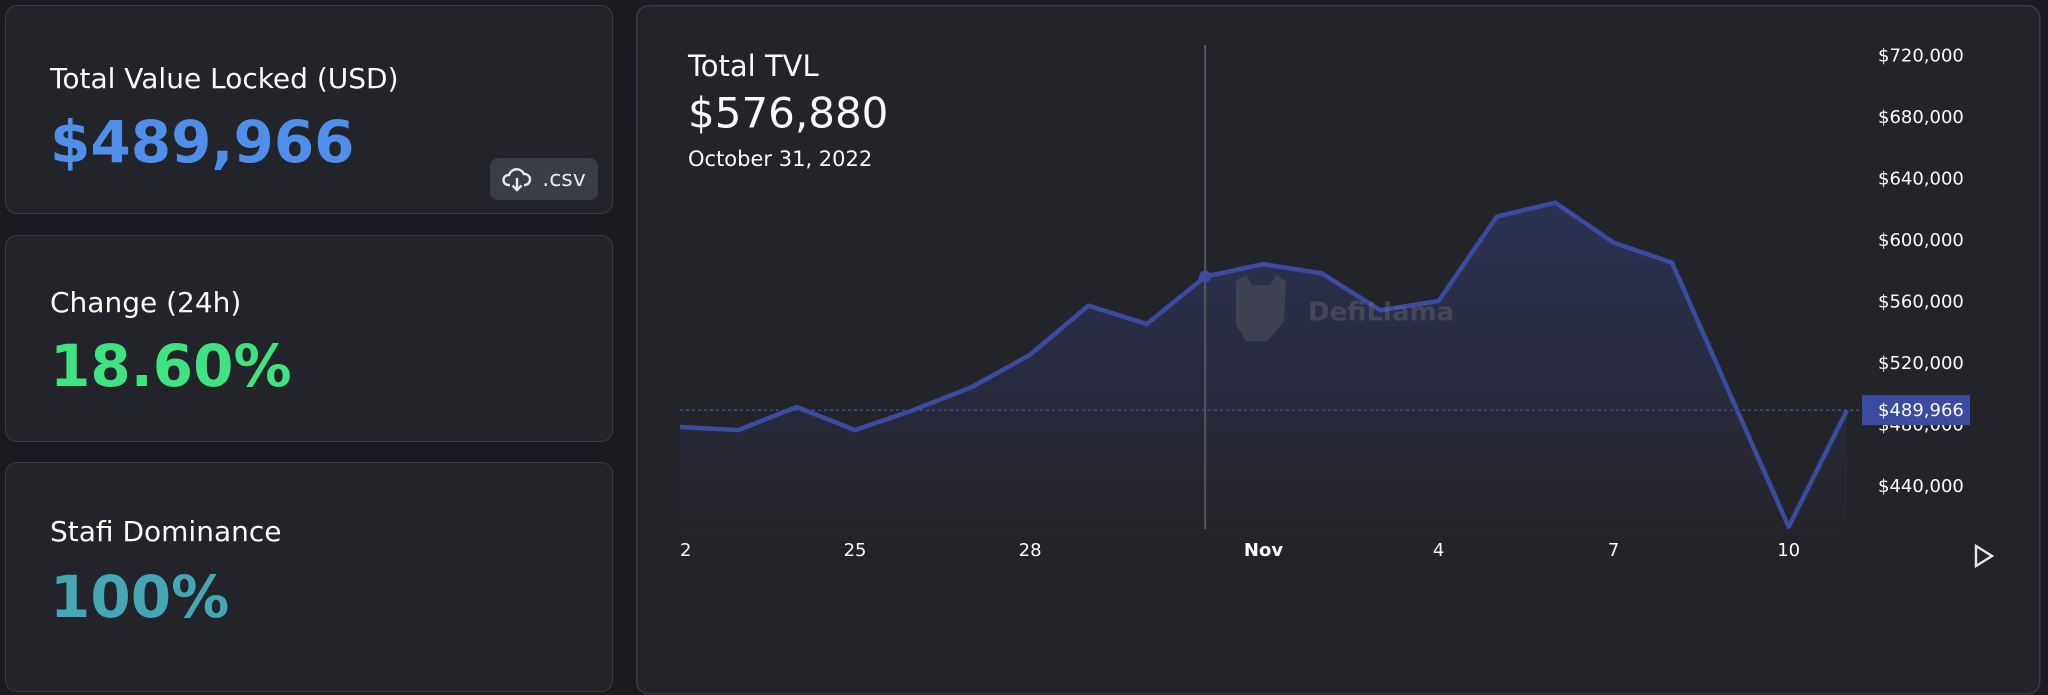  What do you see at coordinates (1263, 550) in the screenshot?
I see `x-tick-label: Nov` at bounding box center [1263, 550].